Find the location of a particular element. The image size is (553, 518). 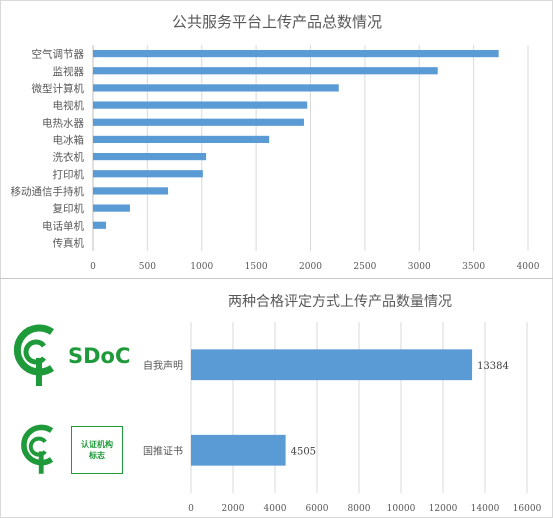

sdoc-logo: SDoC is located at coordinates (70, 357).